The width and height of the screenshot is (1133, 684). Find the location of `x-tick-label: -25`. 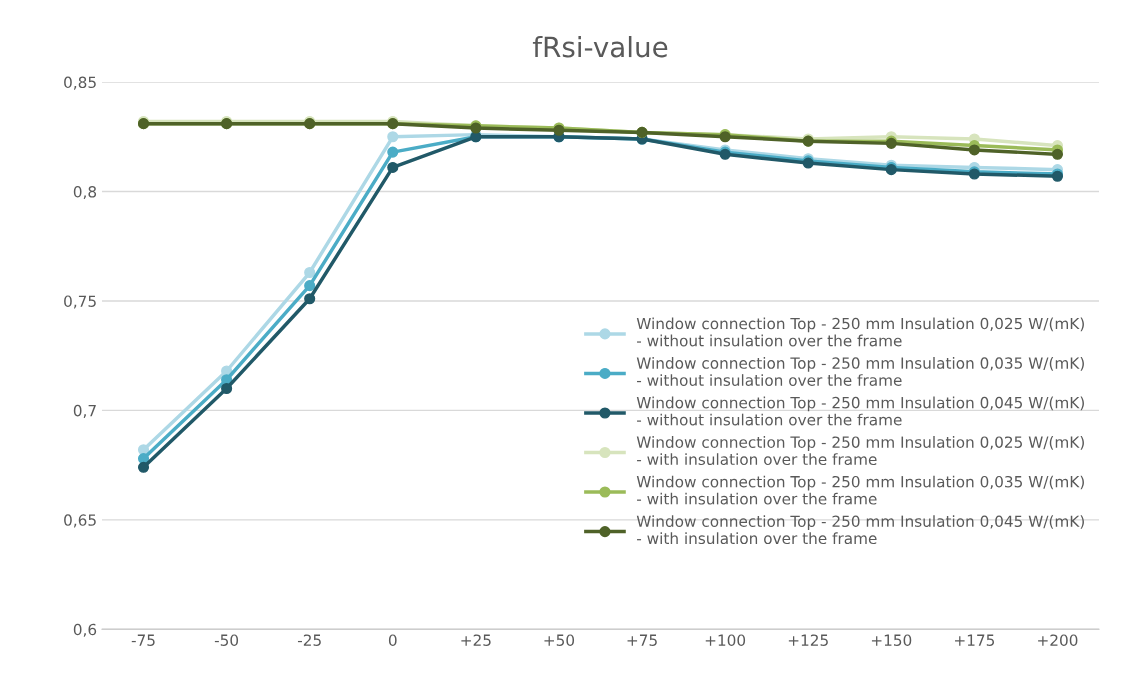

x-tick-label: -25 is located at coordinates (309, 640).